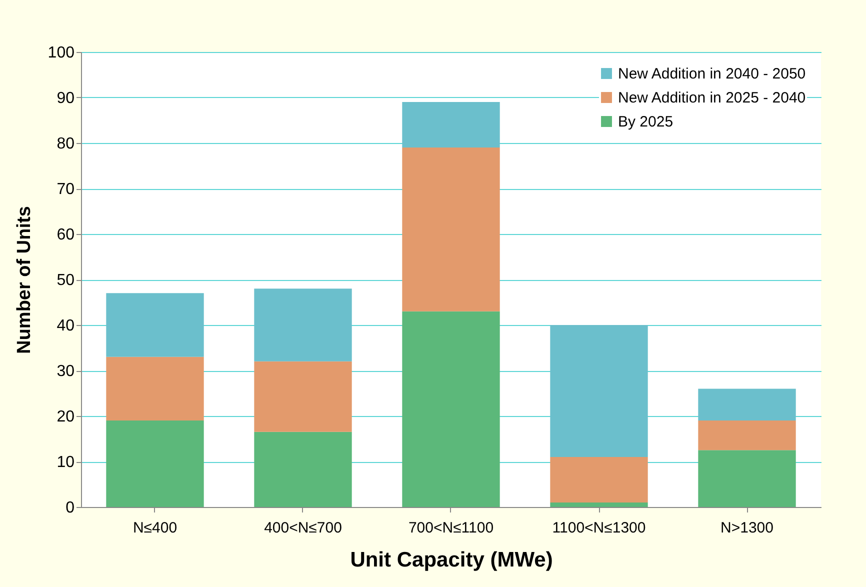 The width and height of the screenshot is (866, 587). Describe the element at coordinates (599, 528) in the screenshot. I see `x-tick-label: 1100<N≤1300` at that location.